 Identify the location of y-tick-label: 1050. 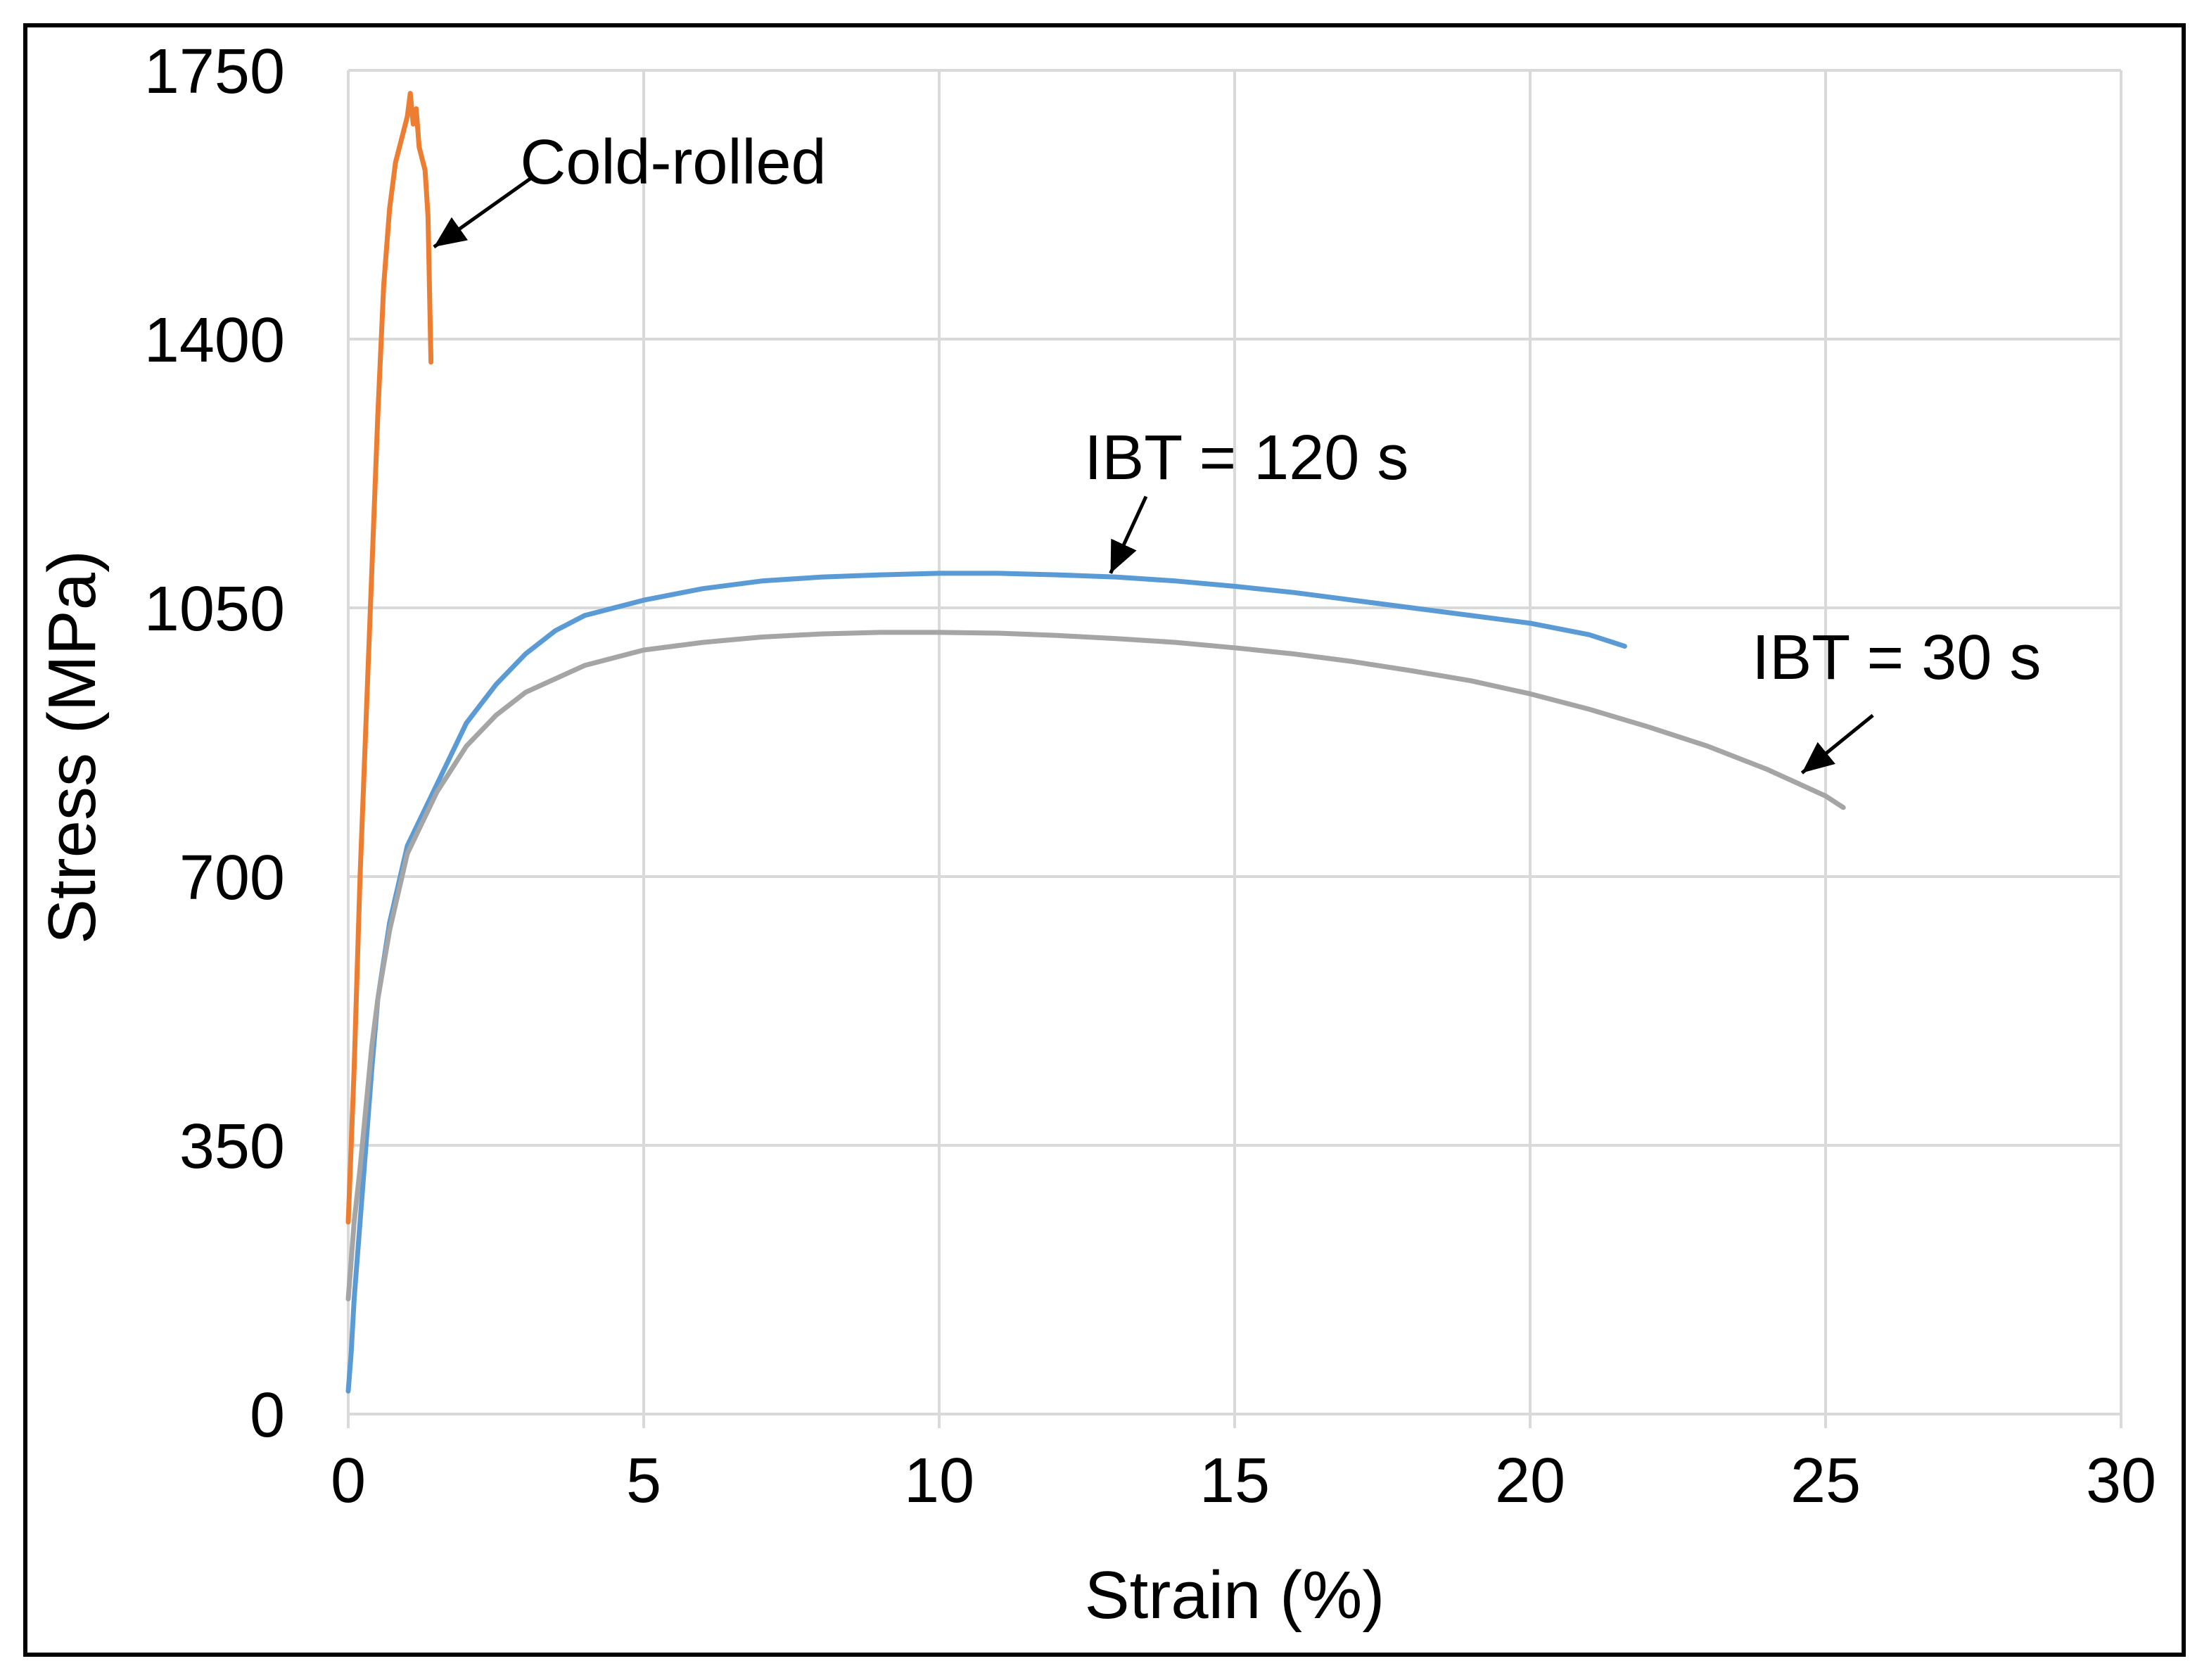
(215, 609).